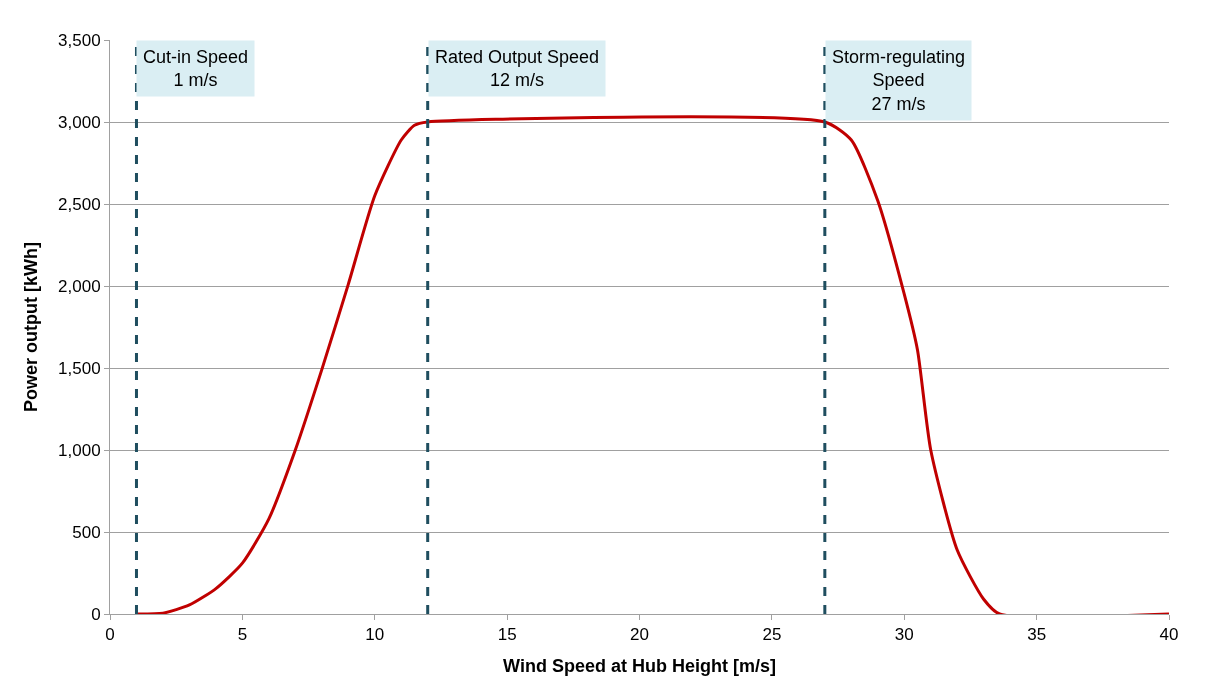  I want to click on x-tick-label: 30, so click(904, 635).